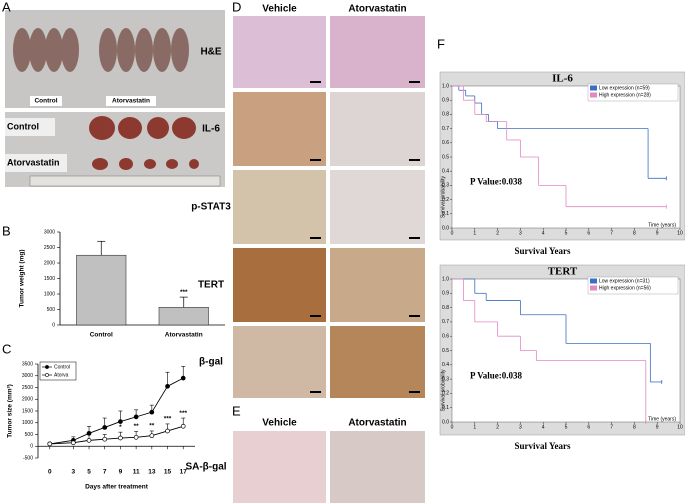 The image size is (685, 504). Describe the element at coordinates (563, 272) in the screenshot. I see `chart-title: TERT` at that location.